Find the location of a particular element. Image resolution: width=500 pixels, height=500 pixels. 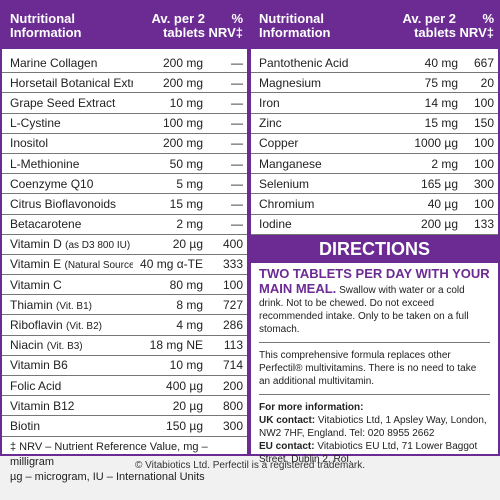

nutrient-row: Grape Seed Extract 10 mg — is located at coordinates (124, 103).